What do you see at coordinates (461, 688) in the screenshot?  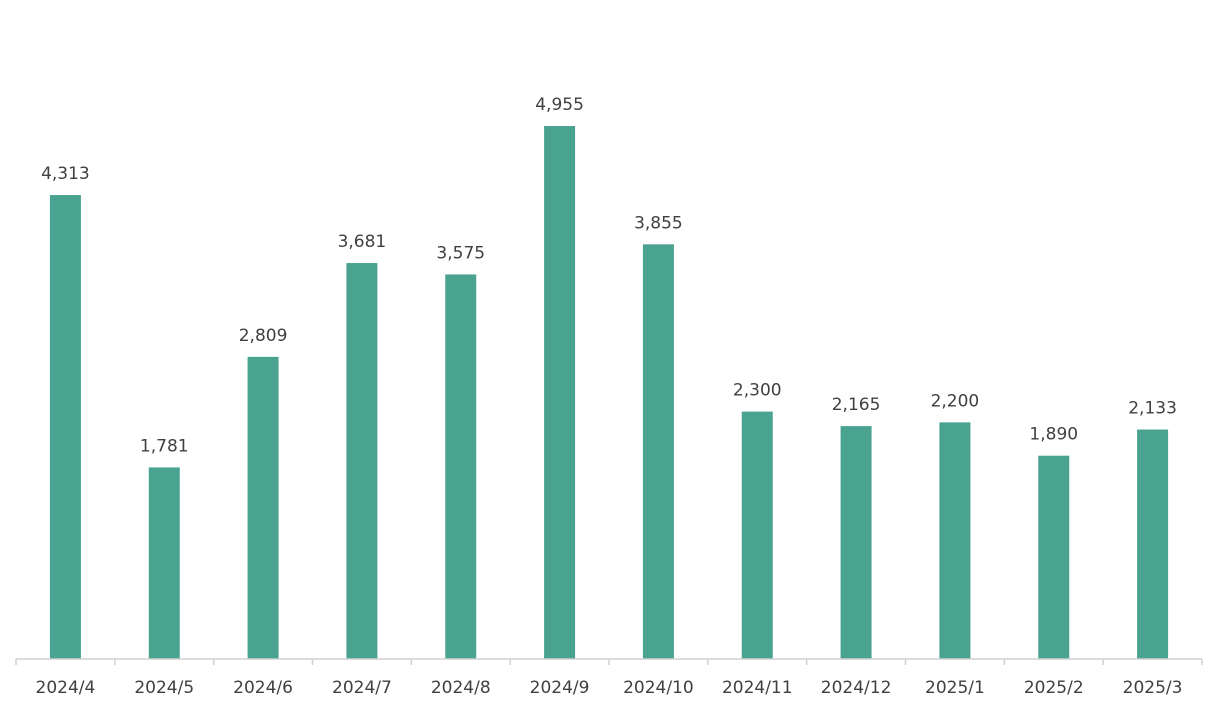 I see `x-tick-label: 2024/8` at bounding box center [461, 688].